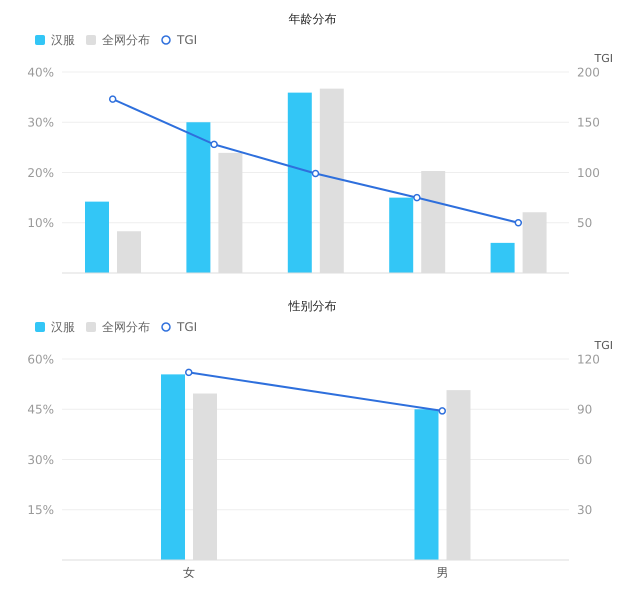 This screenshot has width=625, height=604. Describe the element at coordinates (584, 409) in the screenshot. I see `y2-tick-label: 90` at that location.